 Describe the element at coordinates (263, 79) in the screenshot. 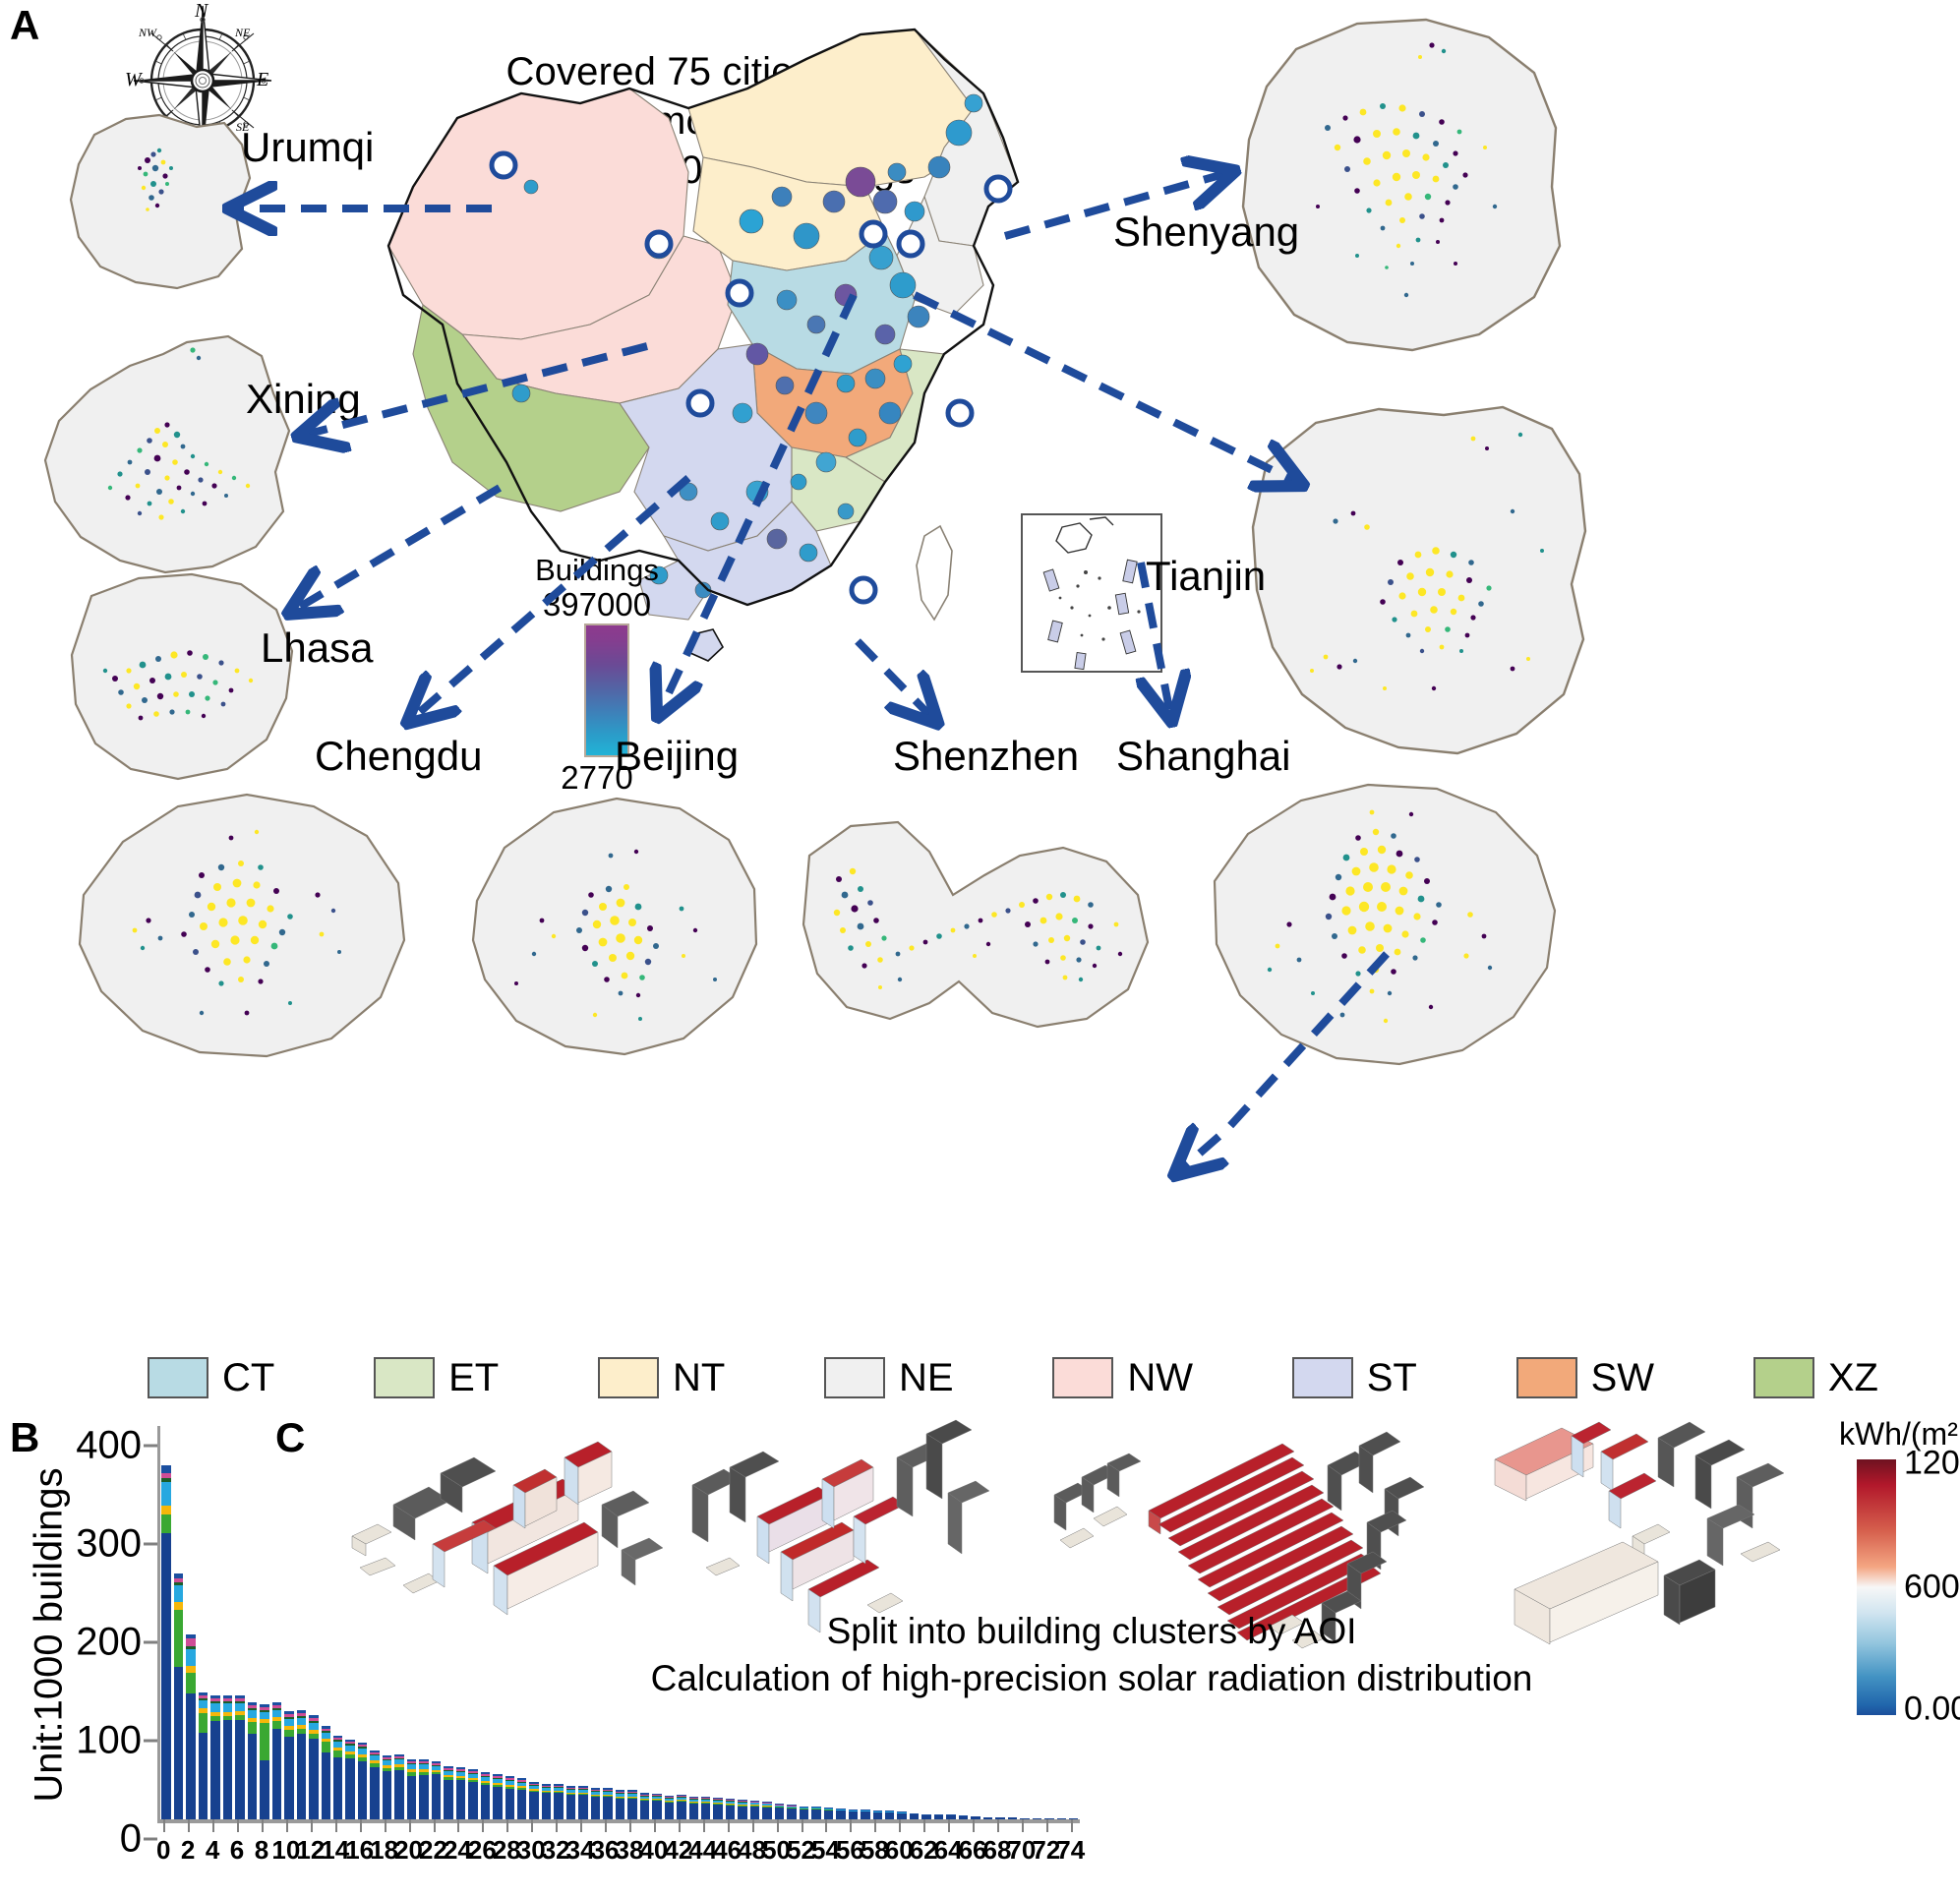

I see `compass-label-e: E` at that location.